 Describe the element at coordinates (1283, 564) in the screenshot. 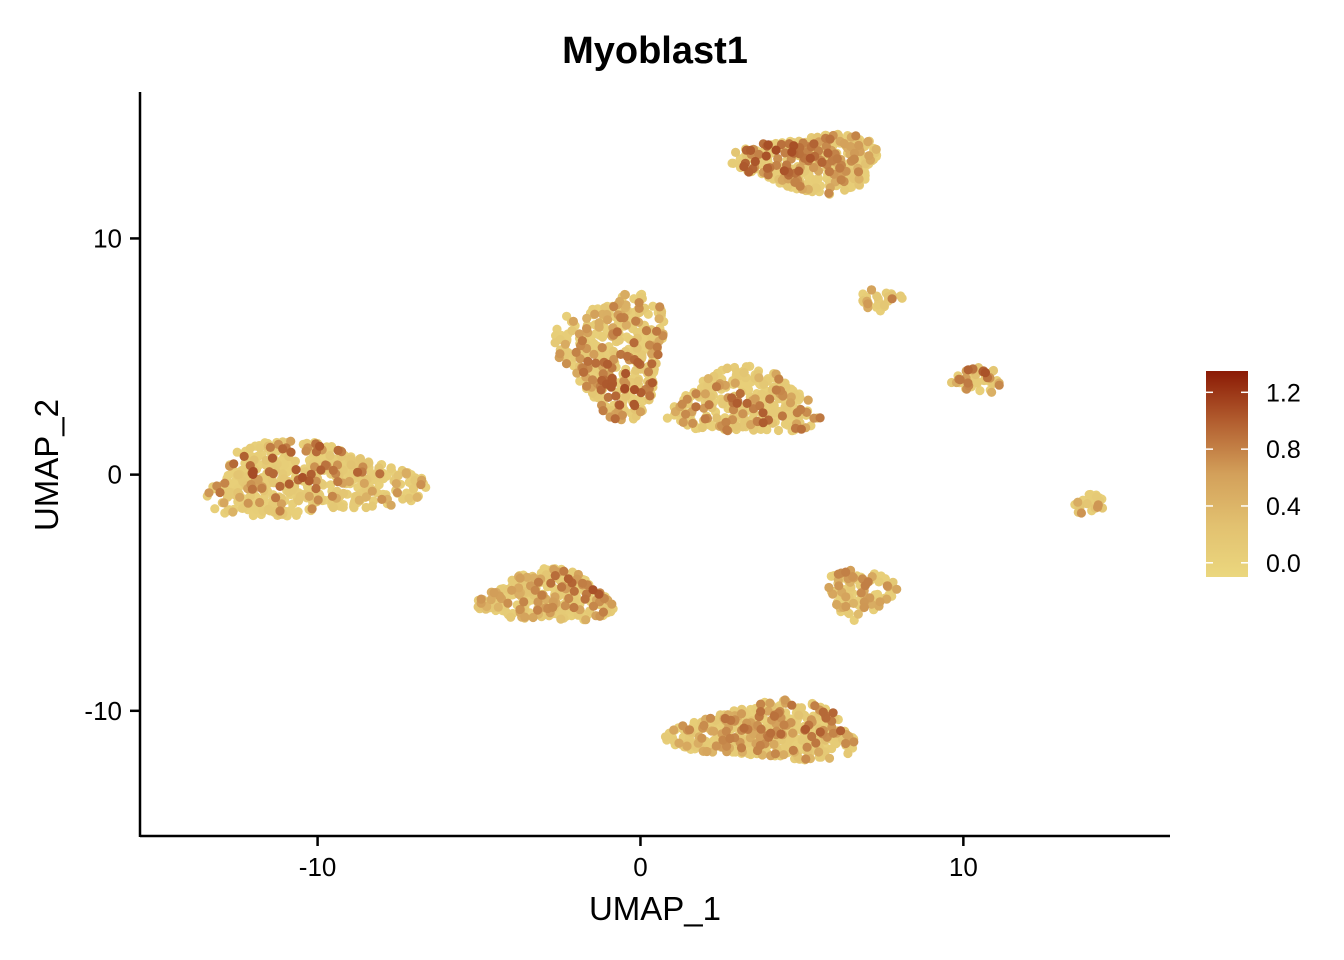

I see `colorbar-tick-label: 0.0` at that location.